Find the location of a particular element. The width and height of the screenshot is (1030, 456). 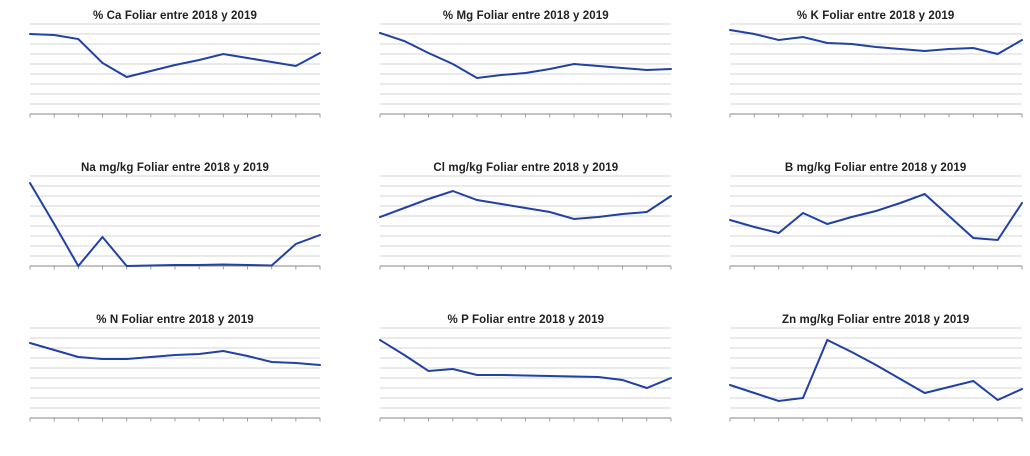

chart-title: % P Foliar entre 2018 y 2019 is located at coordinates (526, 320).